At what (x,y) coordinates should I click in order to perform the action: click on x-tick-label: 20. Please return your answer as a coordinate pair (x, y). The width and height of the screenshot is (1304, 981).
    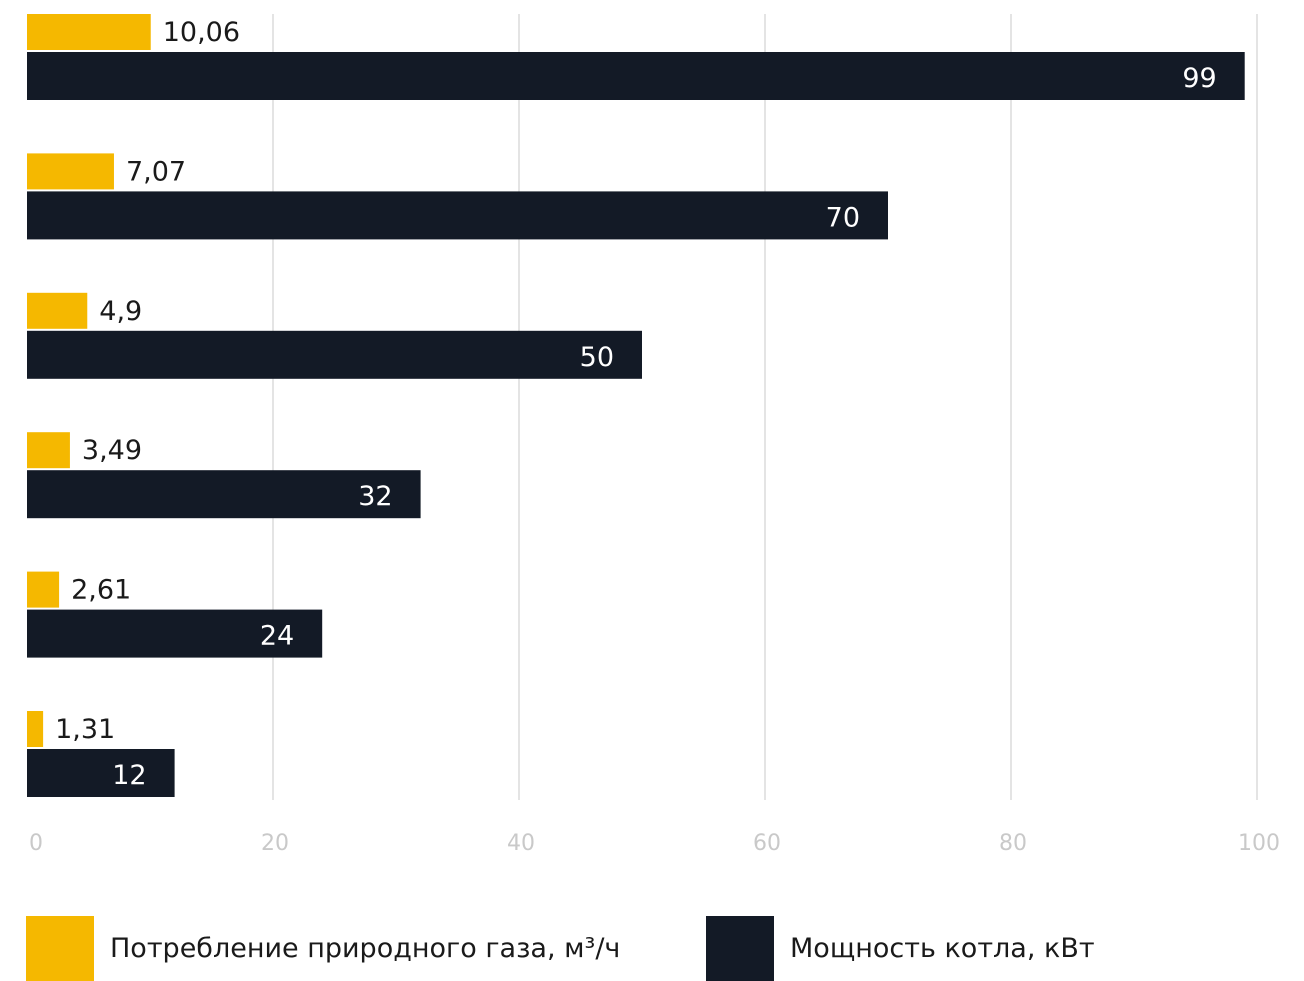
    Looking at the image, I should click on (275, 843).